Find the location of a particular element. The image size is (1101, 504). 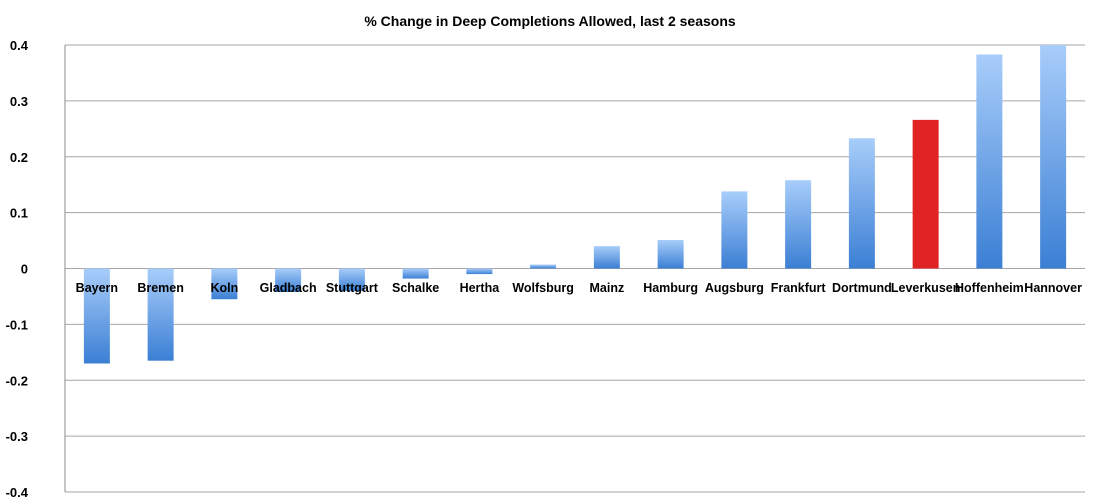

bar-mainz is located at coordinates (606, 257).